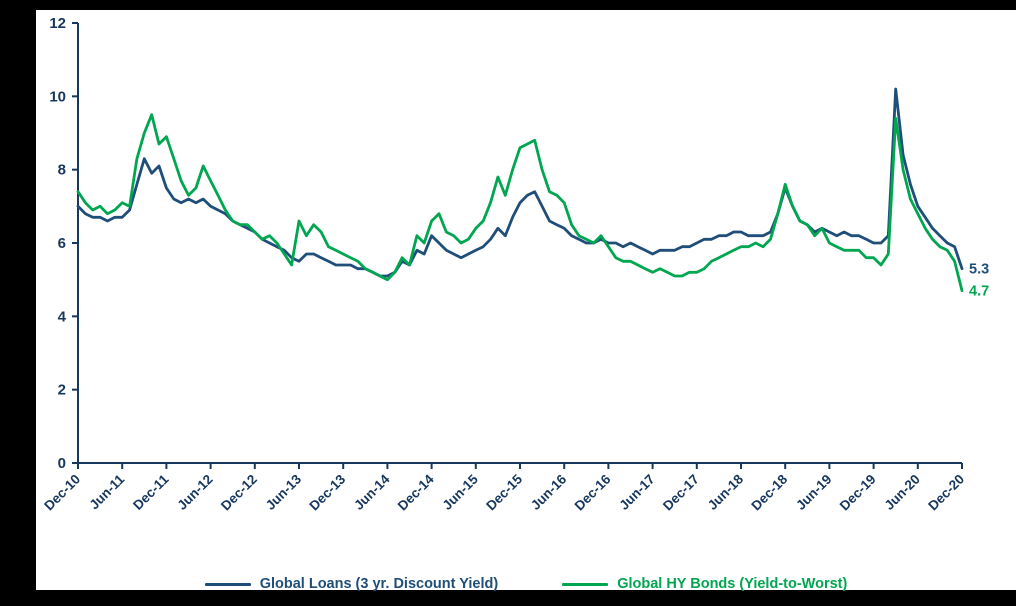 The height and width of the screenshot is (606, 1016). What do you see at coordinates (979, 292) in the screenshot?
I see `end-value-label-bonds: 4.7` at bounding box center [979, 292].